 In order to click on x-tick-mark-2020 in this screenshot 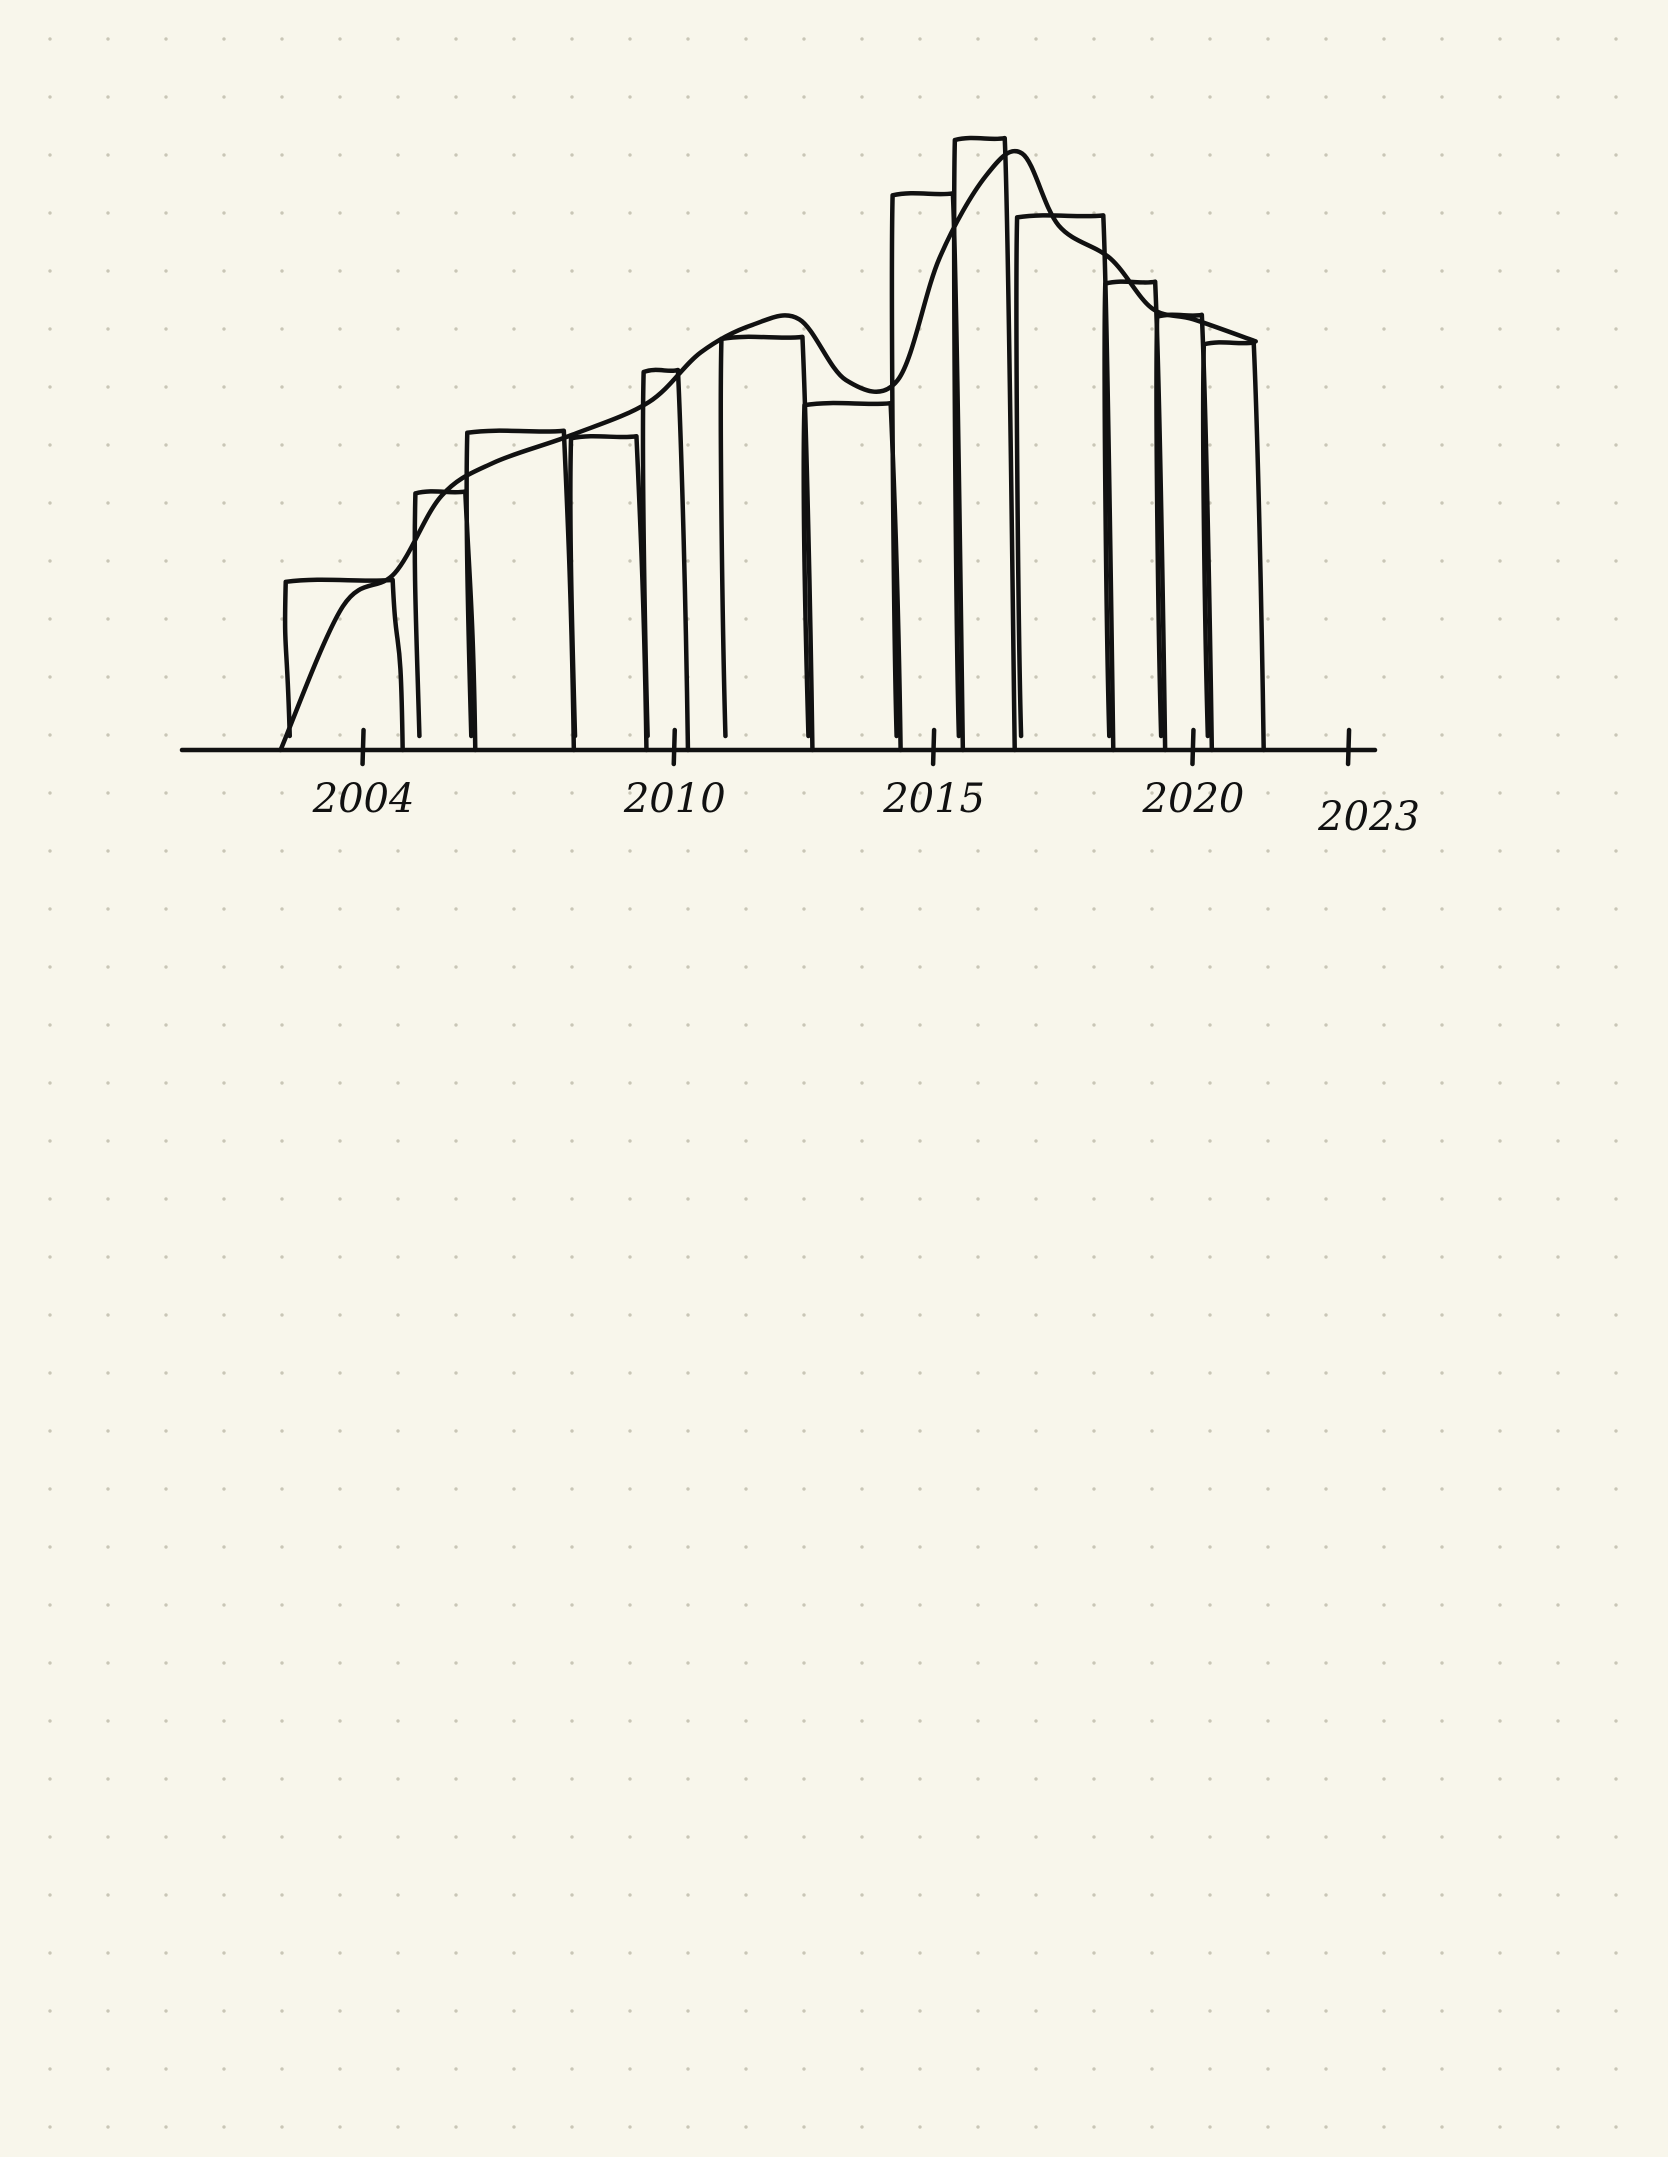, I will do `click(1193, 747)`.